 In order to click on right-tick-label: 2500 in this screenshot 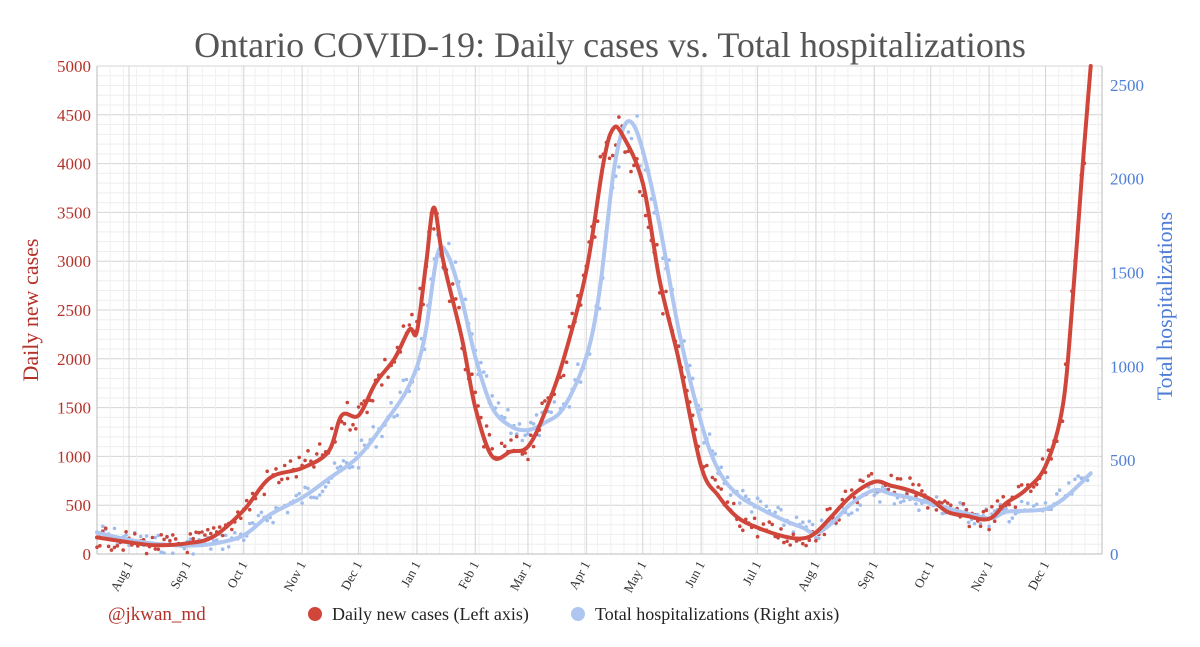, I will do `click(1127, 85)`.